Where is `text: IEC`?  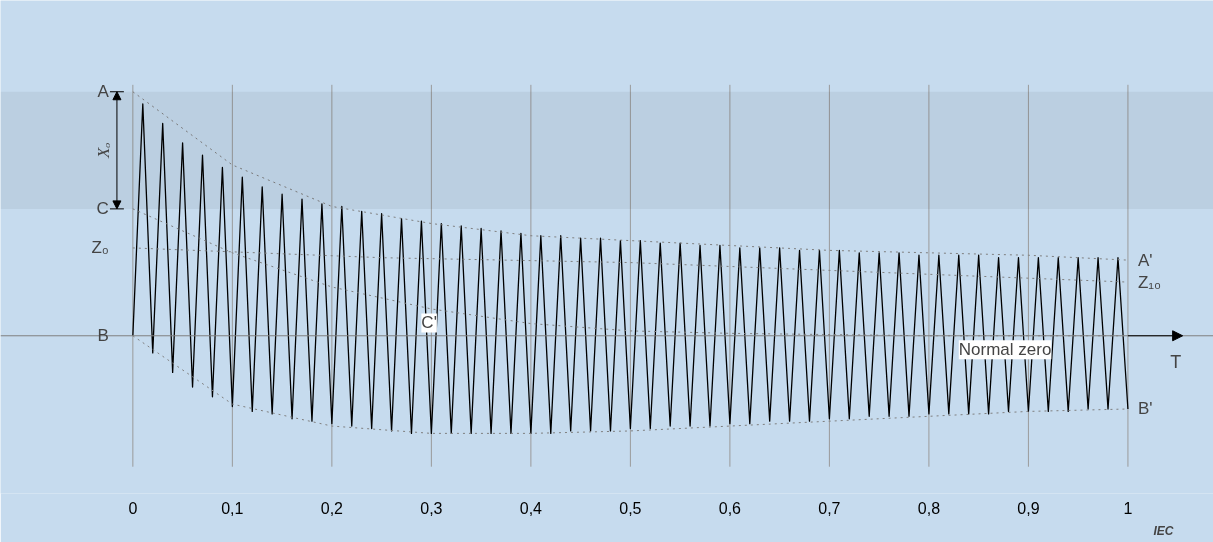
text: IEC is located at coordinates (1163, 530).